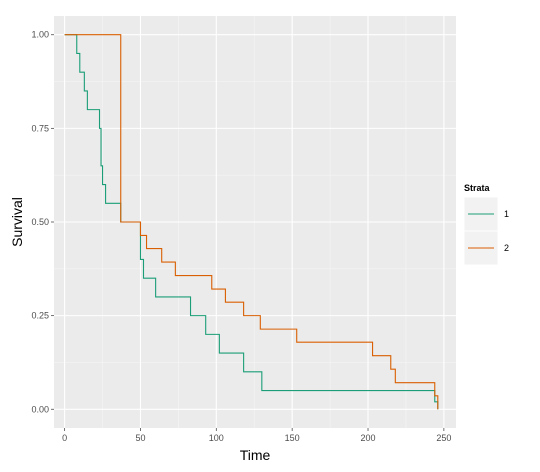 The width and height of the screenshot is (540, 472). Describe the element at coordinates (40, 409) in the screenshot. I see `y-tick-label: 0.00` at that location.